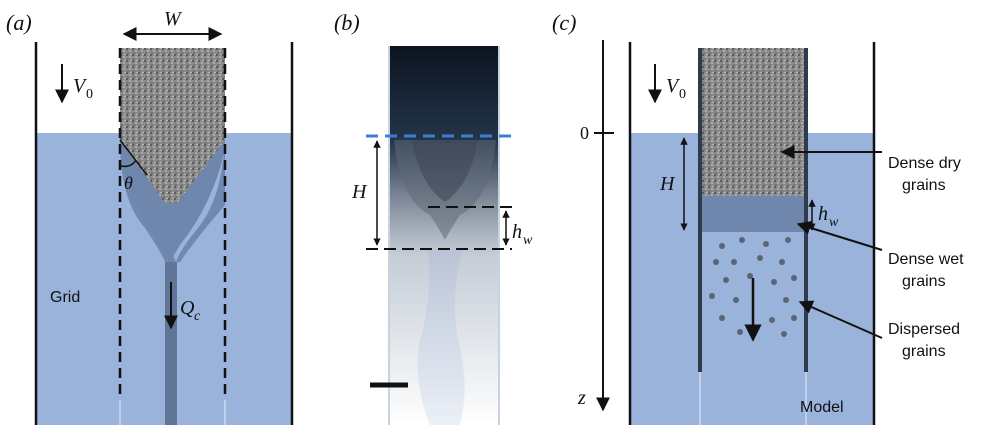  What do you see at coordinates (441, 337) in the screenshot?
I see `dispersed-plume` at bounding box center [441, 337].